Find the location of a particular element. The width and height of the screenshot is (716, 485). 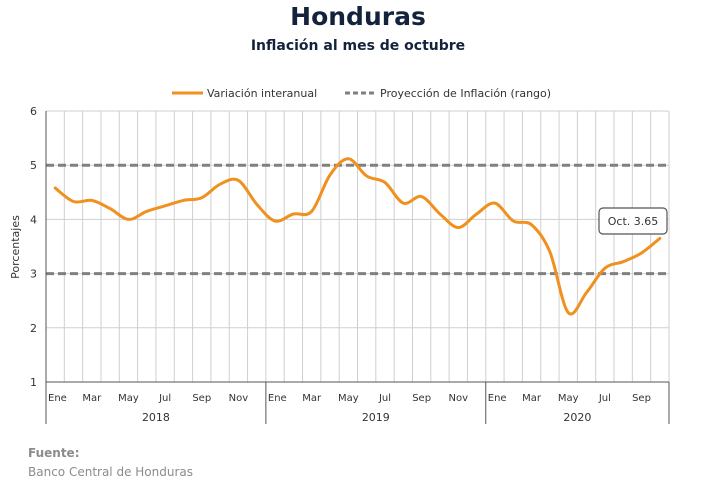

chart-subtitle: Inflación al mes de octubre is located at coordinates (358, 46).